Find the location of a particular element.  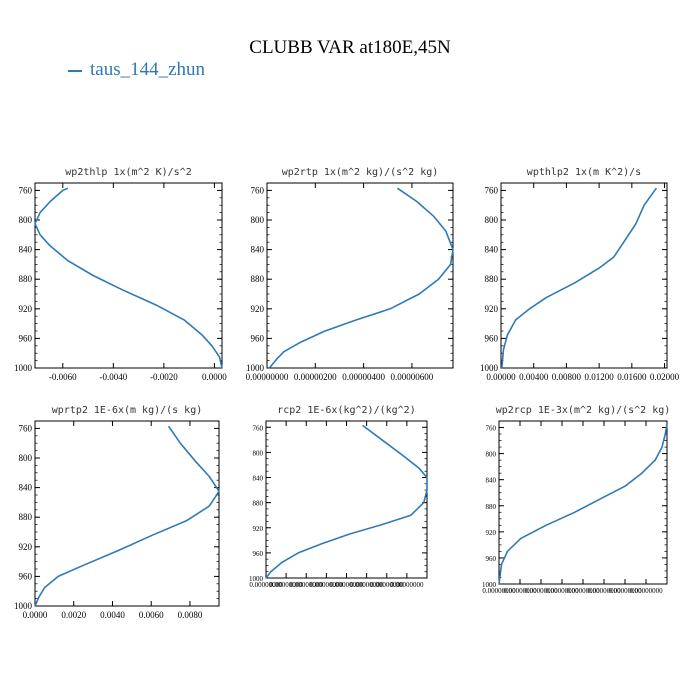

panel-title: wp2rtp 1x(m^2 kg)/(s^2 kg) is located at coordinates (360, 172).